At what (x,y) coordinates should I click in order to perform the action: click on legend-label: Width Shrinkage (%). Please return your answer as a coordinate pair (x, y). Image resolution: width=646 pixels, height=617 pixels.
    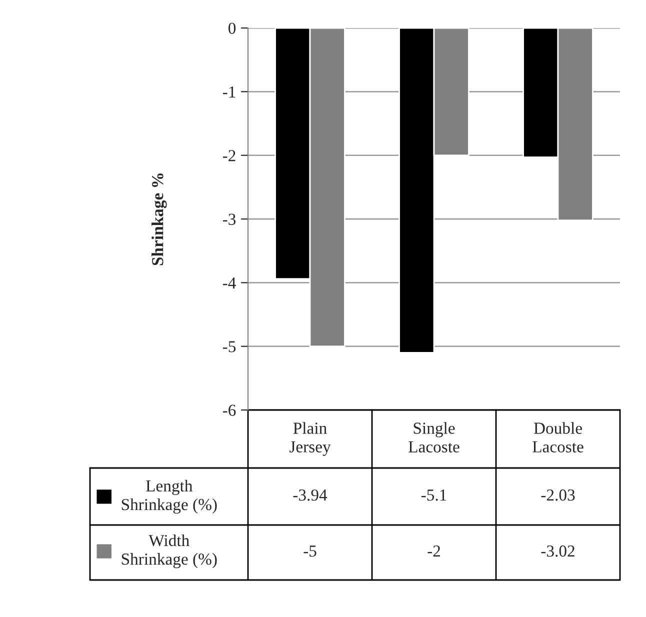
    Looking at the image, I should click on (169, 551).